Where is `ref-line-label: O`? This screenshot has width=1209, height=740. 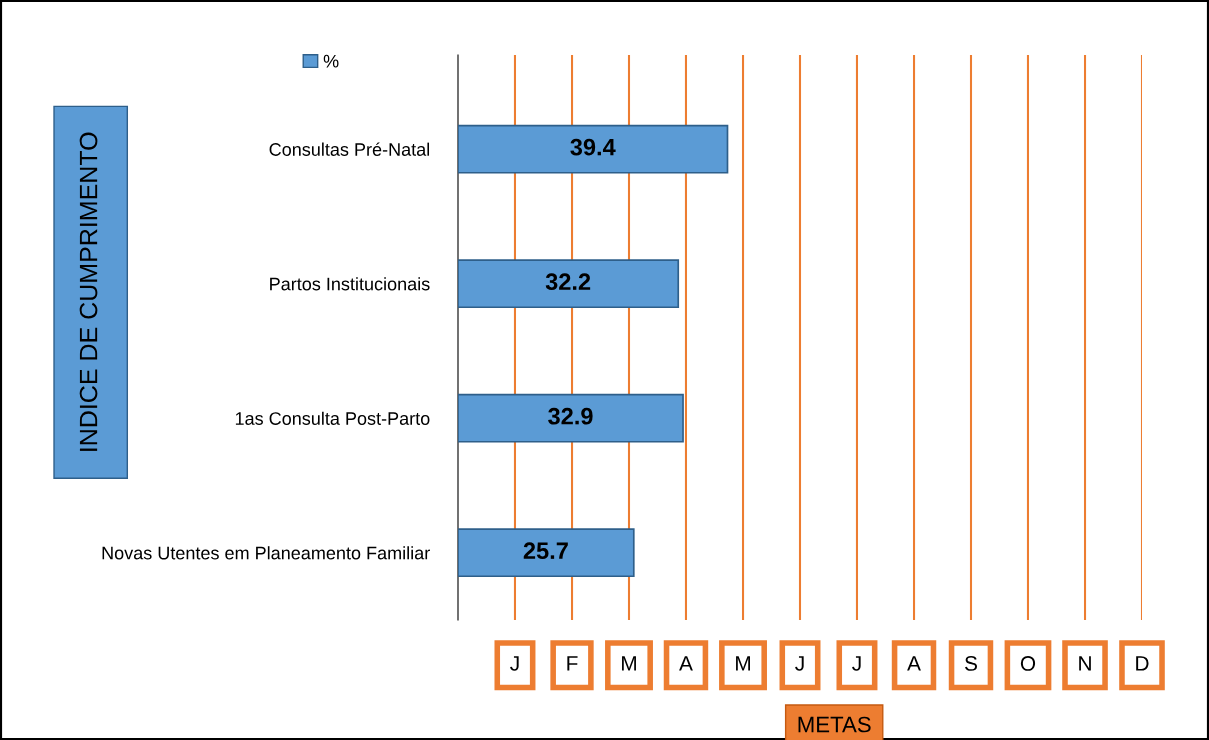 ref-line-label: O is located at coordinates (1028, 663).